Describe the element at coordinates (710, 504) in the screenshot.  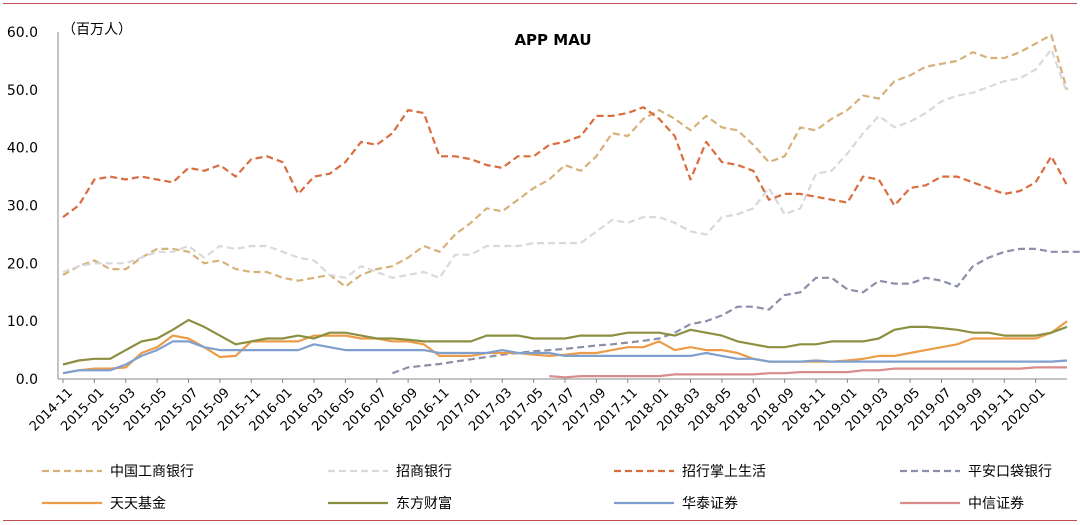
I see `legend-label: 华泰证券` at that location.